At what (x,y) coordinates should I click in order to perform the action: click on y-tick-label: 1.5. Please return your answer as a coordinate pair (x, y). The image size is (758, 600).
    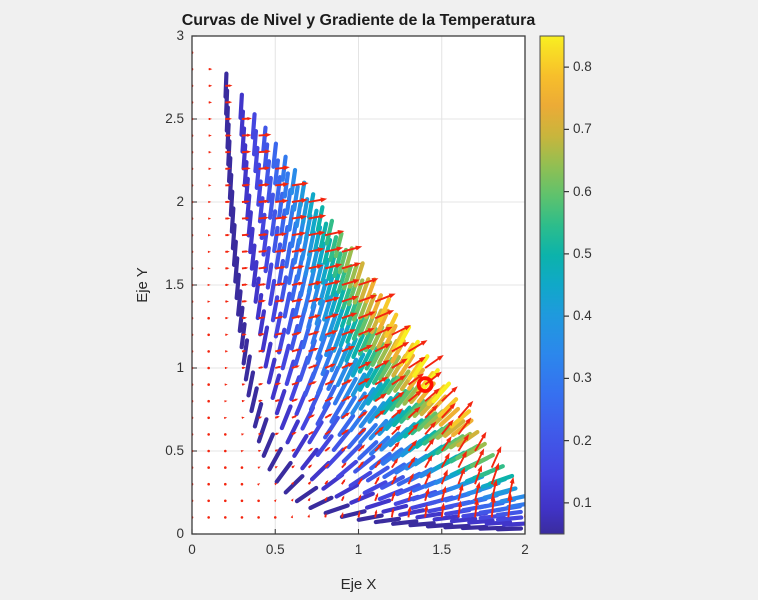
    Looking at the image, I should click on (174, 284).